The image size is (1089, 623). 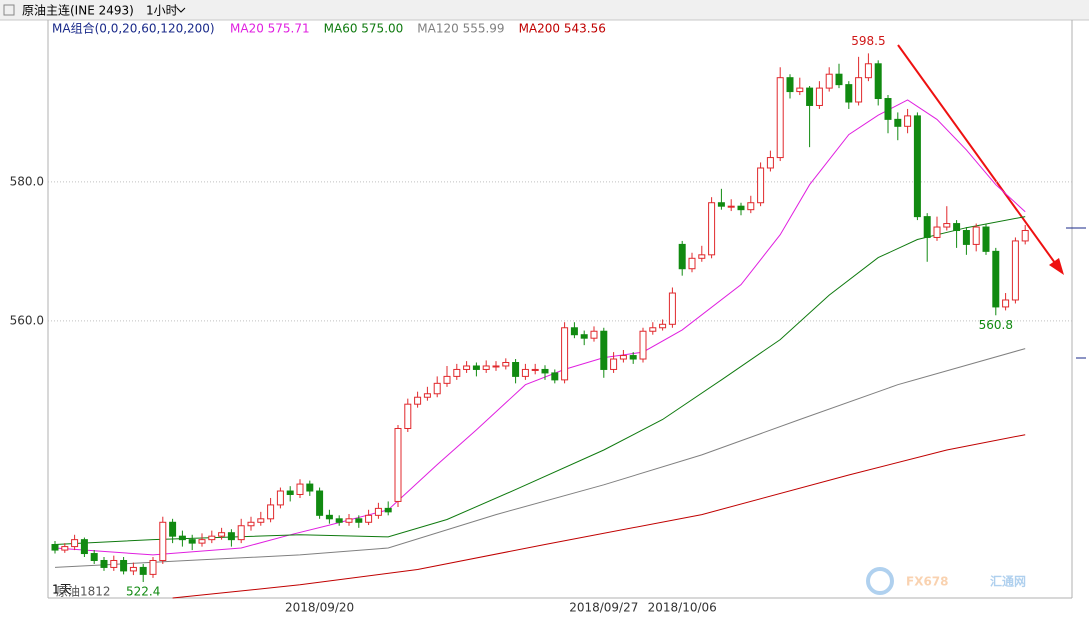 What do you see at coordinates (868, 41) in the screenshot?
I see `price-annotation: 598.5` at bounding box center [868, 41].